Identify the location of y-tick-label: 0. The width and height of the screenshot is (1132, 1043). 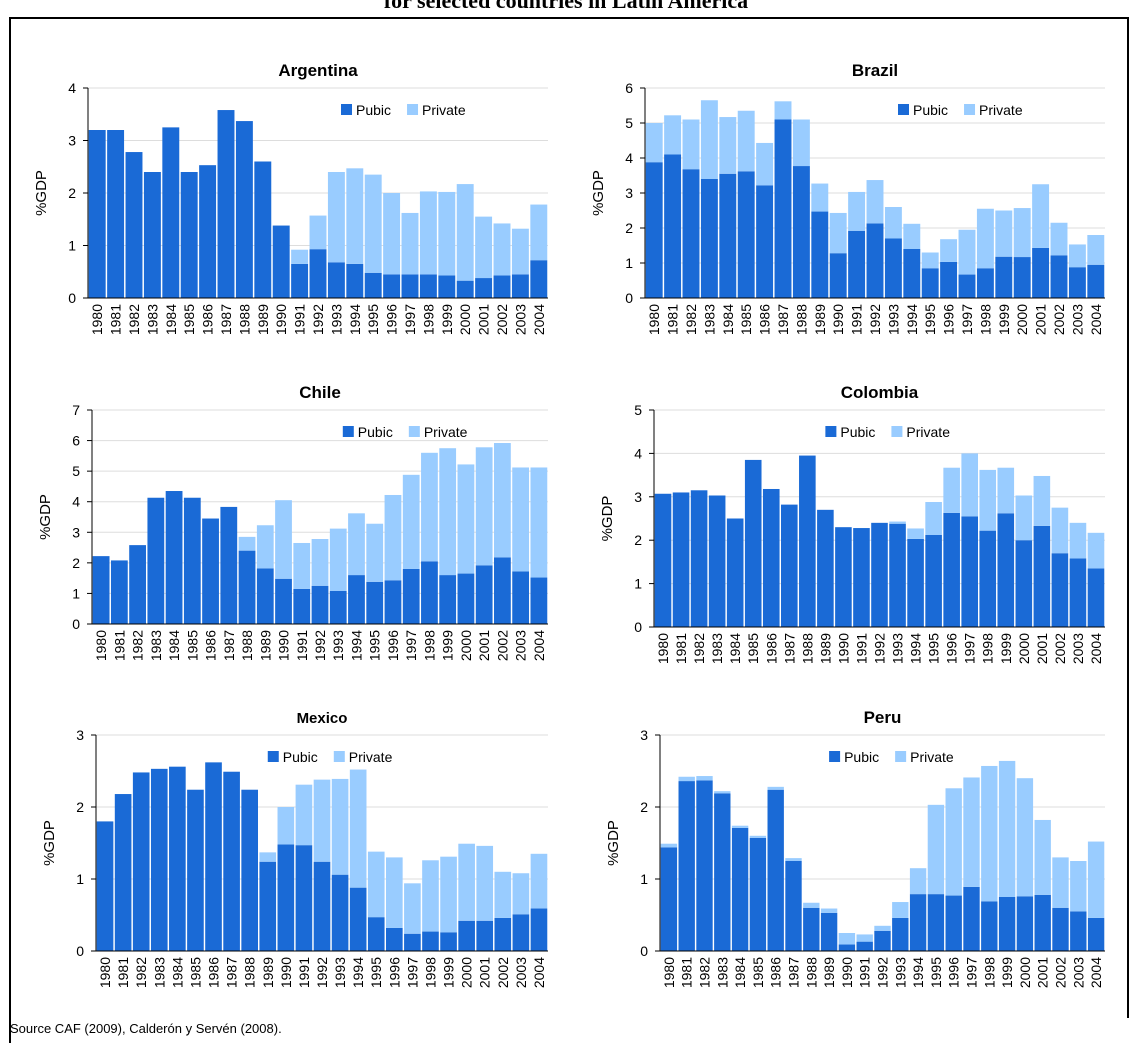
(80, 951).